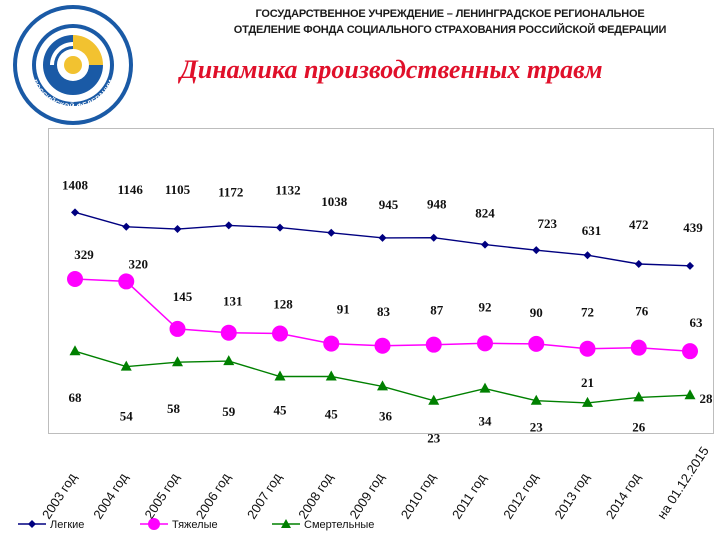 The image size is (720, 540). Describe the element at coordinates (131, 189) in the screenshot. I see `data-label-light: 1146` at that location.